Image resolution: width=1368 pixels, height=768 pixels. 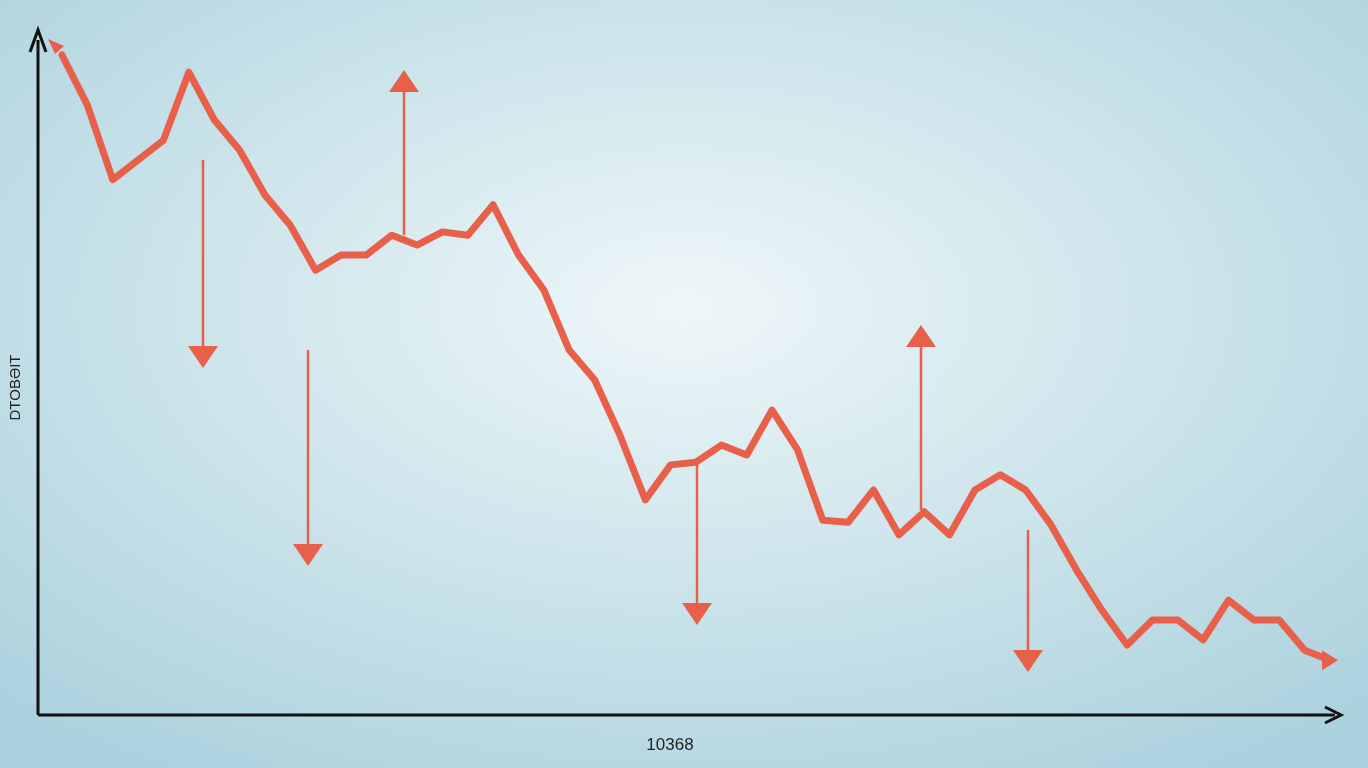 I want to click on y-axis-title: DTOBƏIT, so click(x=14, y=387).